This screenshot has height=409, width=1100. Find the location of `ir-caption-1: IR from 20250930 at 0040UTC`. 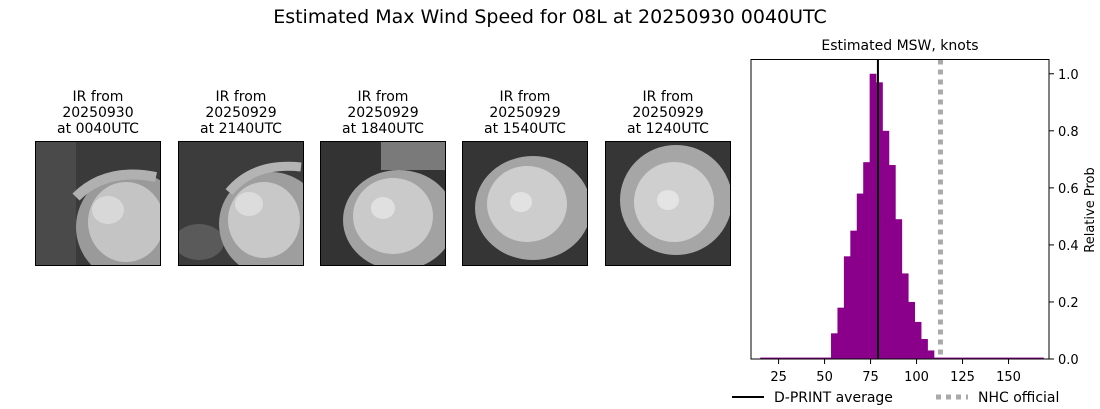

ir-caption-1: IR from 20250930 at 0040UTC is located at coordinates (98, 115).